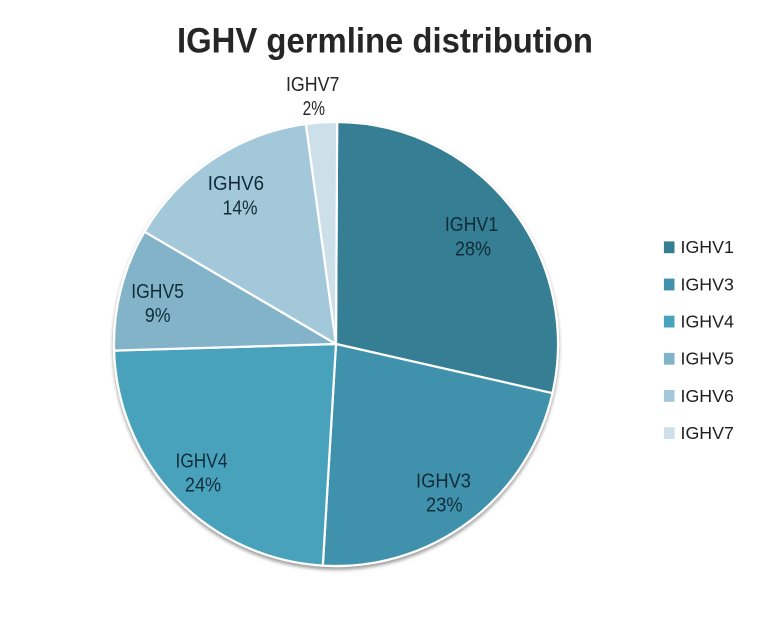  Describe the element at coordinates (240, 208) in the screenshot. I see `svg-text: 14%` at that location.